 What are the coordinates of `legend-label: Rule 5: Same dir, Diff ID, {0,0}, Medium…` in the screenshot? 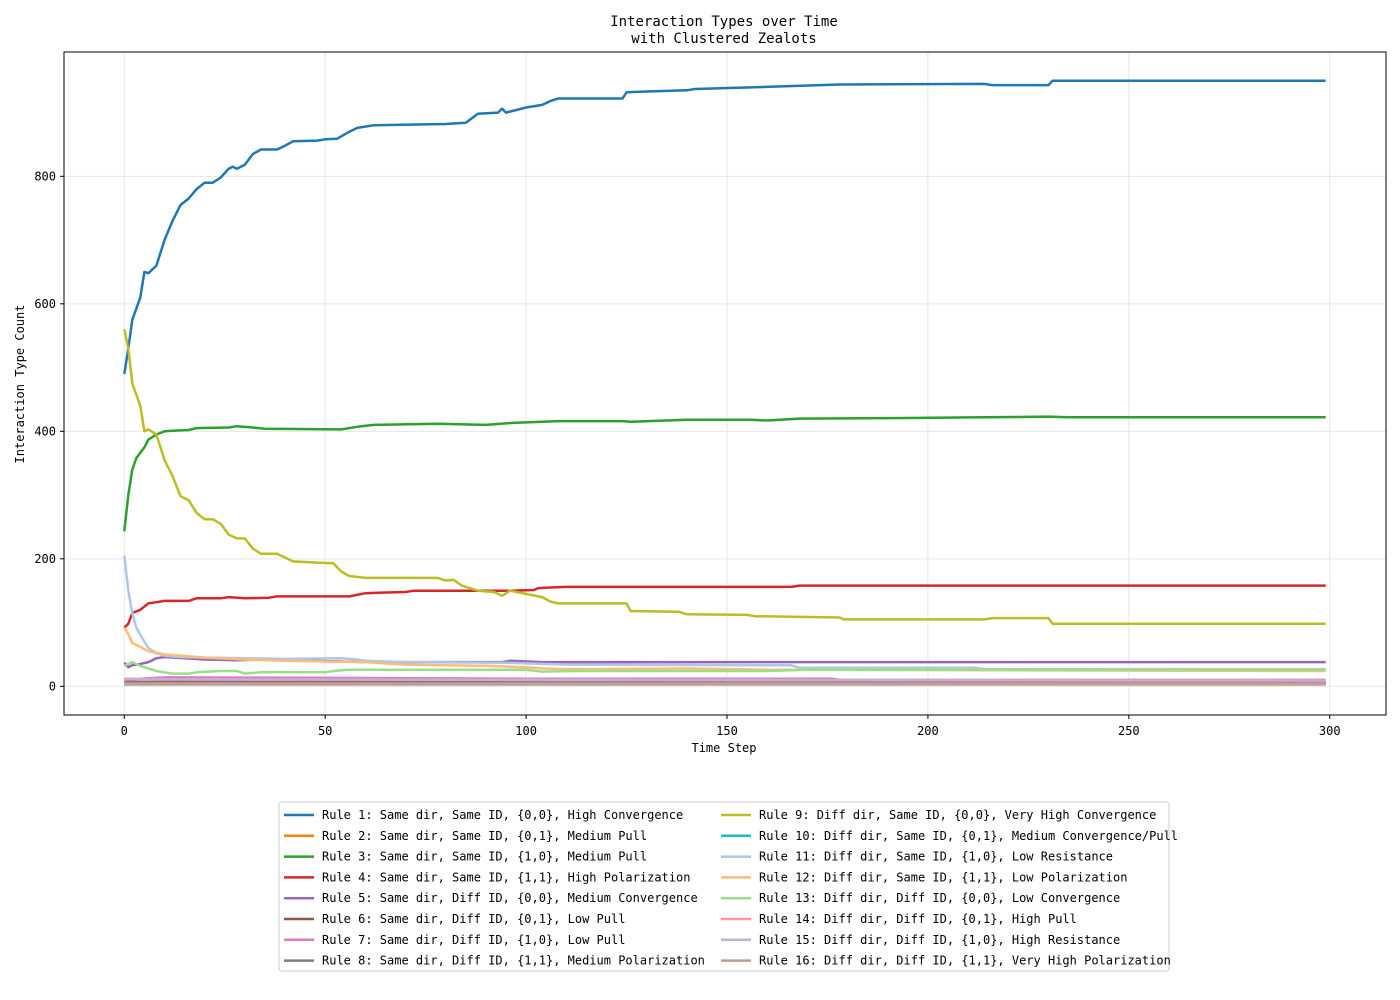 It's located at (510, 898).